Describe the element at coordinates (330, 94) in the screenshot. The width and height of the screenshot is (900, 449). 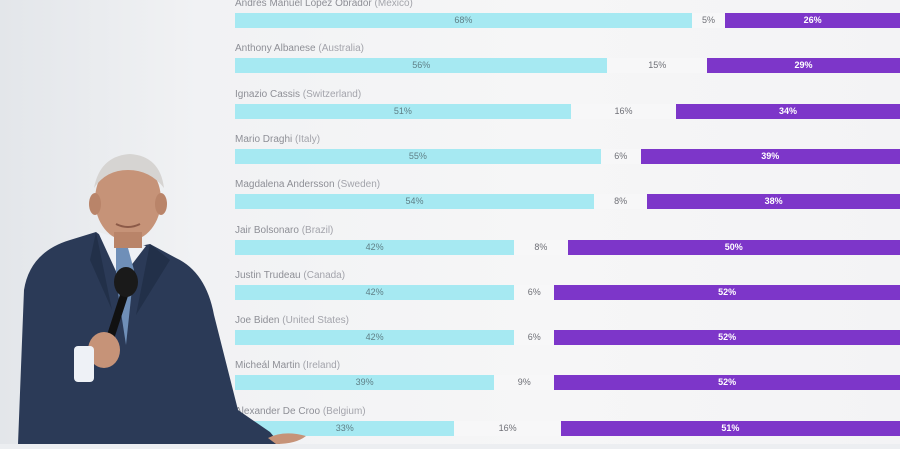
I see `leader-country: (Switzerland)` at that location.